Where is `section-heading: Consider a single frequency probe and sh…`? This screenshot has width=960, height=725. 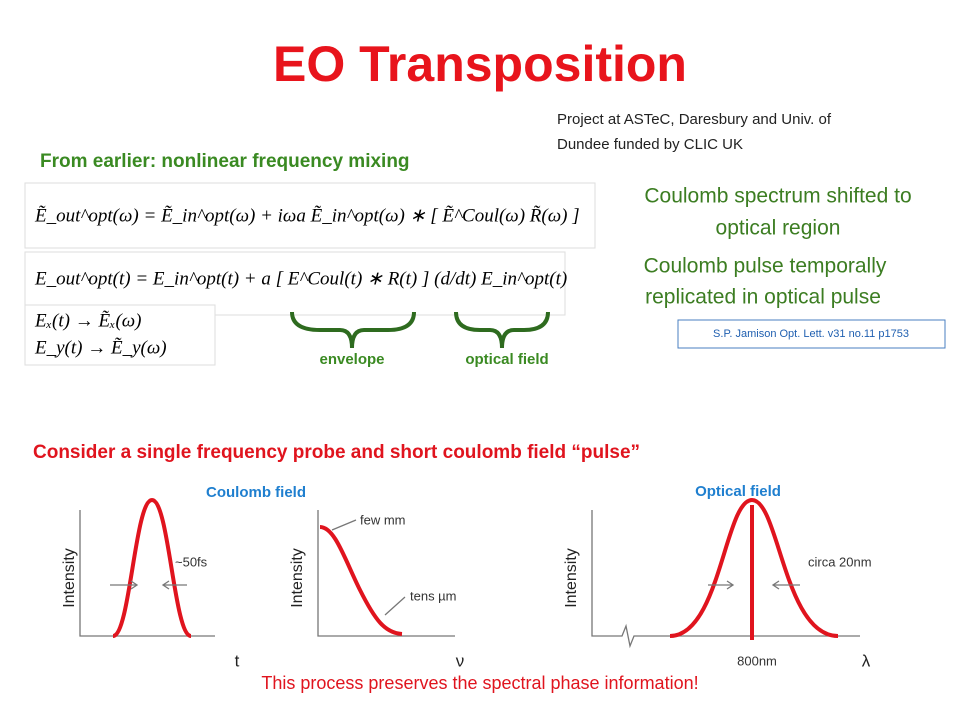 section-heading: Consider a single frequency probe and sh… is located at coordinates (336, 452).